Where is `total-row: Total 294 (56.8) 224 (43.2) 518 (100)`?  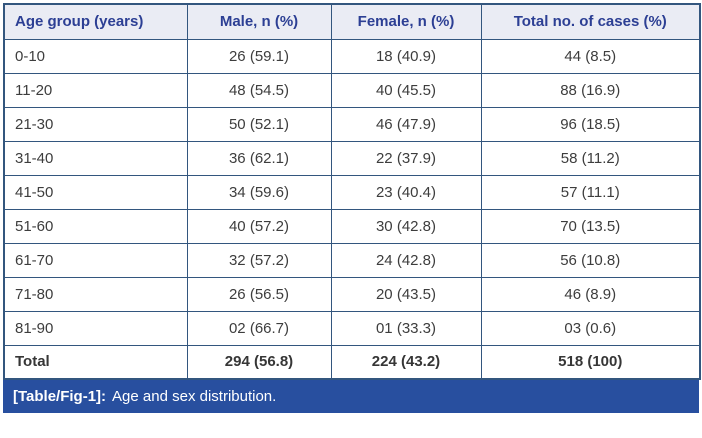
total-row: Total 294 (56.8) 224 (43.2) 518 (100) is located at coordinates (352, 362).